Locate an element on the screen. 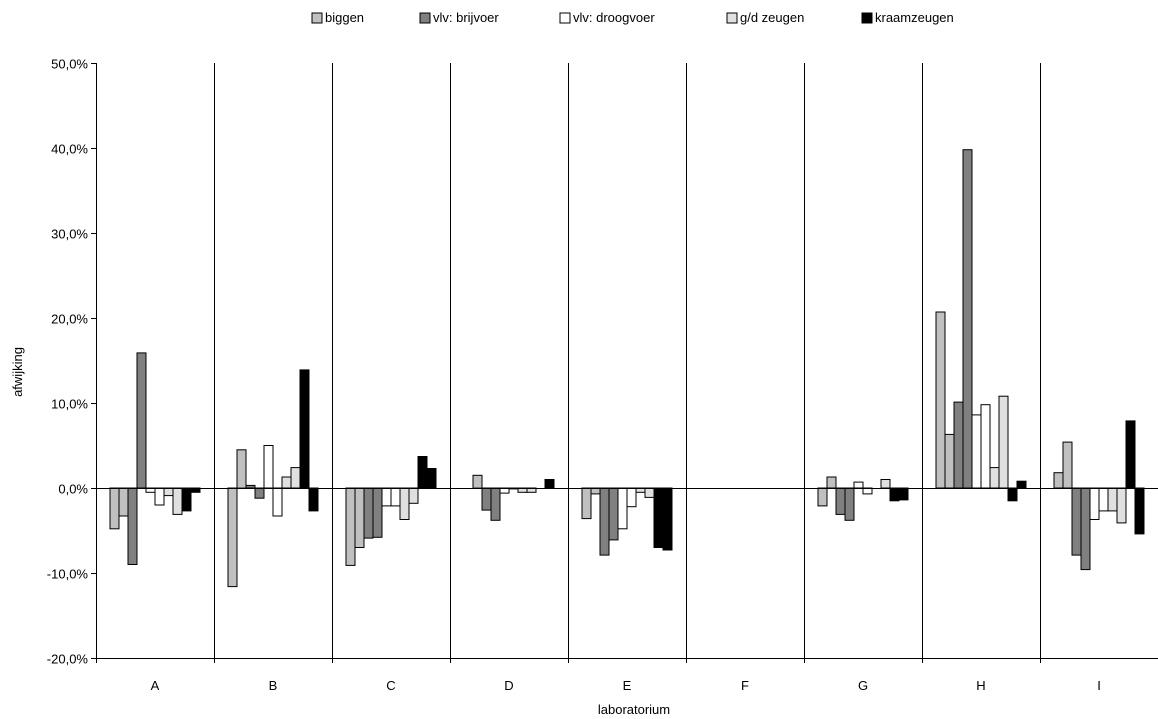 This screenshot has height=719, width=1158. x-tick-label: C is located at coordinates (390, 685).